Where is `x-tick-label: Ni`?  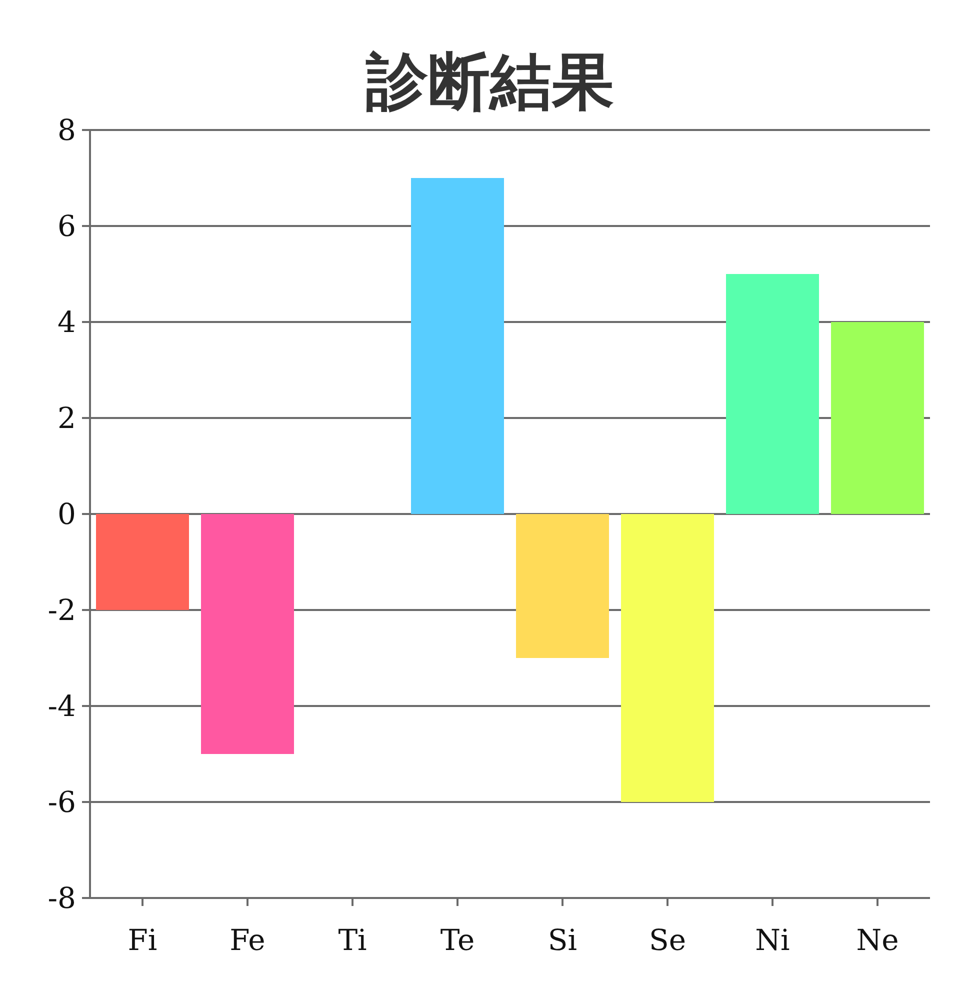
x-tick-label: Ni is located at coordinates (772, 940).